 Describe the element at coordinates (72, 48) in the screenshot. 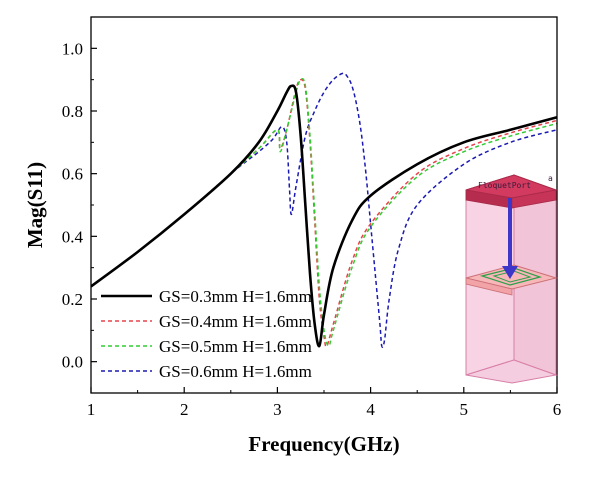

I see `y-tick-label: 1.0` at that location.